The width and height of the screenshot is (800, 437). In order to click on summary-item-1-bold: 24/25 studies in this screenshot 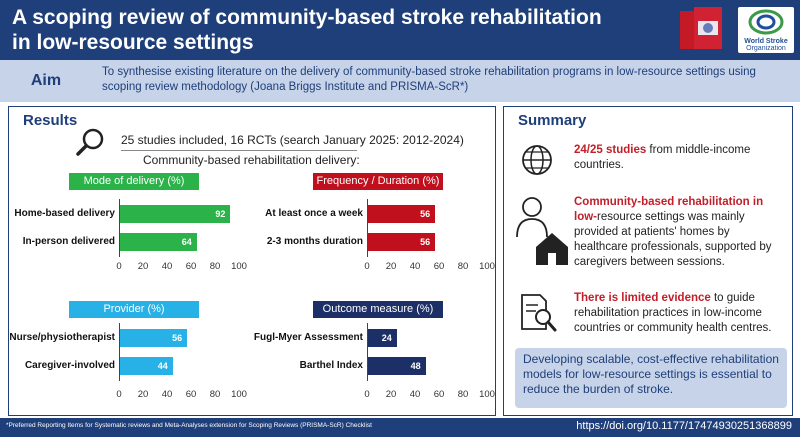, I will do `click(610, 150)`.